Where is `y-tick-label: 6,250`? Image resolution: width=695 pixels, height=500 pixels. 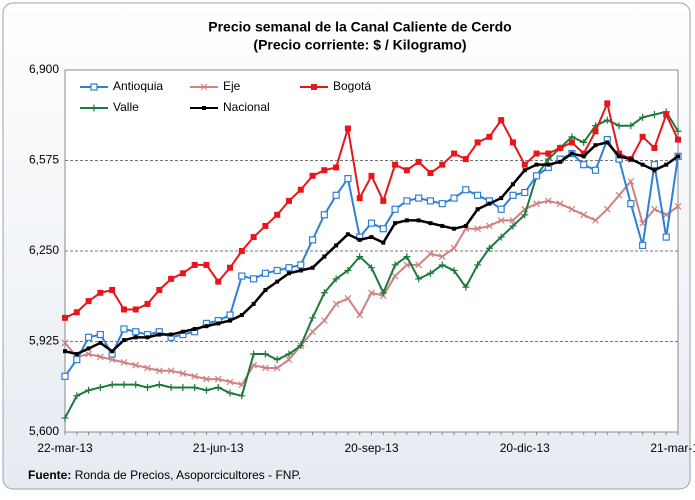 y-tick-label: 6,250 is located at coordinates (44, 250).